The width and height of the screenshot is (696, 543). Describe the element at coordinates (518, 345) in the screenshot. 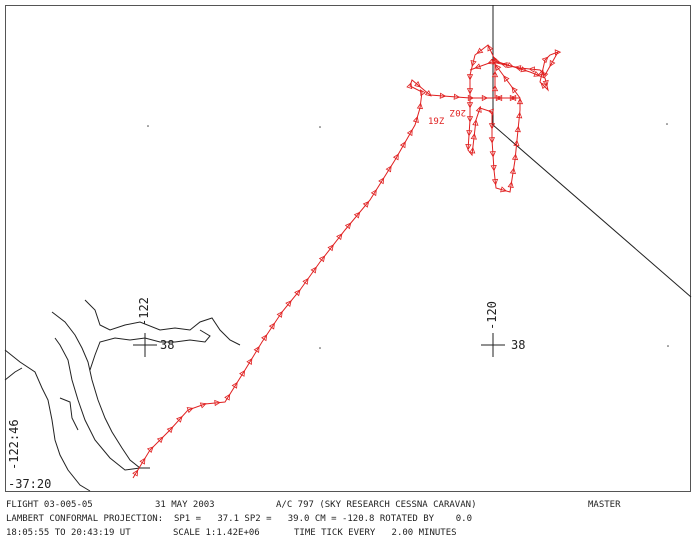

I see `lat-label: 38` at that location.